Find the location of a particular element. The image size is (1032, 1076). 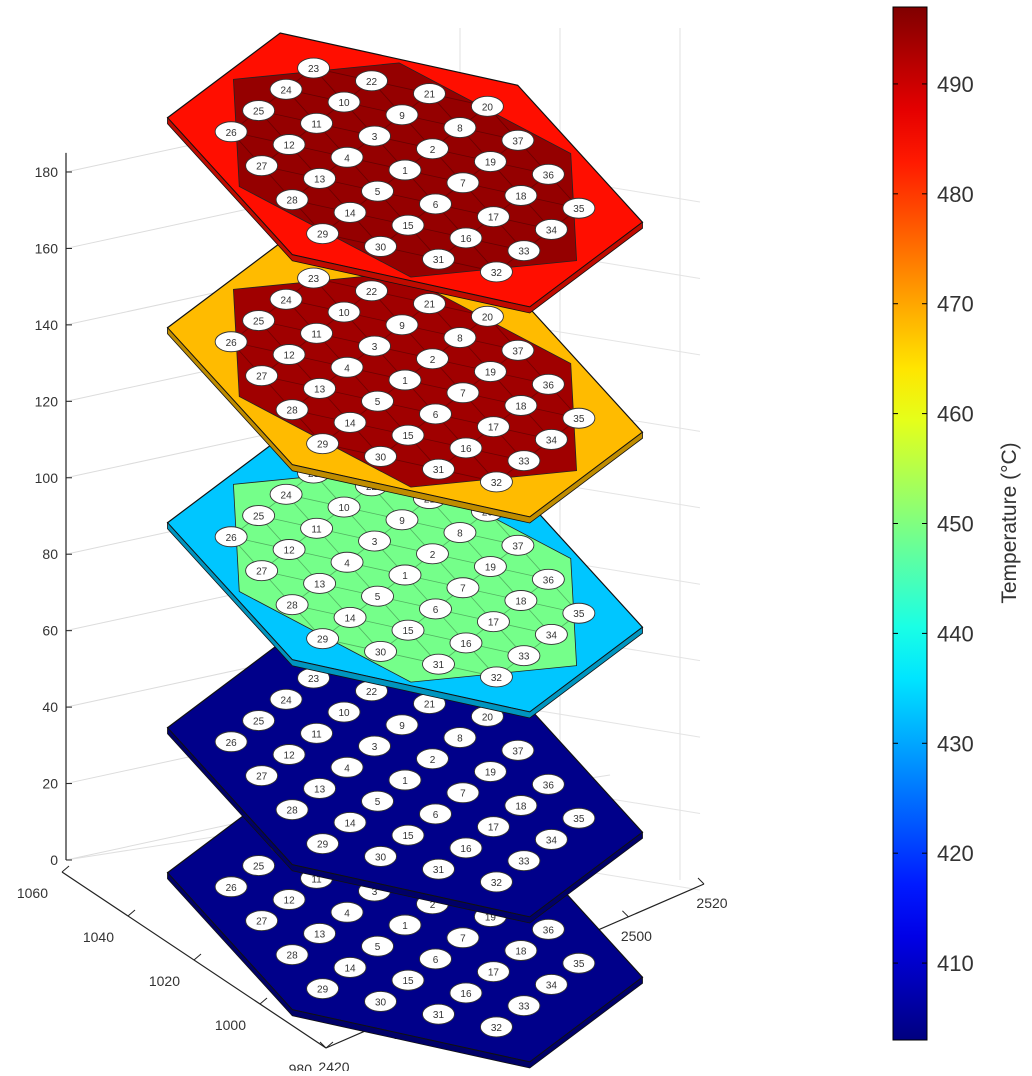

z-tick-label: 100 is located at coordinates (47, 478).